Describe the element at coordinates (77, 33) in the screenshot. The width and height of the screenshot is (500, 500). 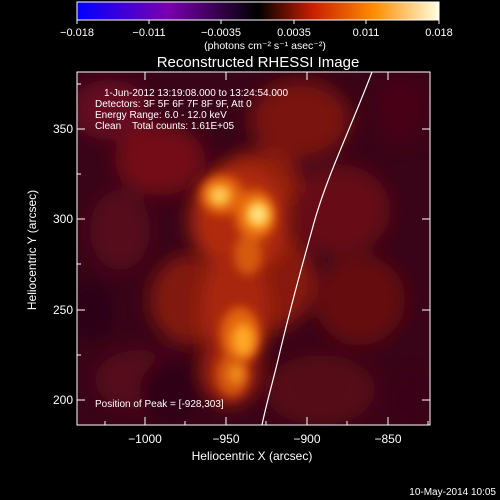
I see `colorbar-tick-label: −0.018` at that location.